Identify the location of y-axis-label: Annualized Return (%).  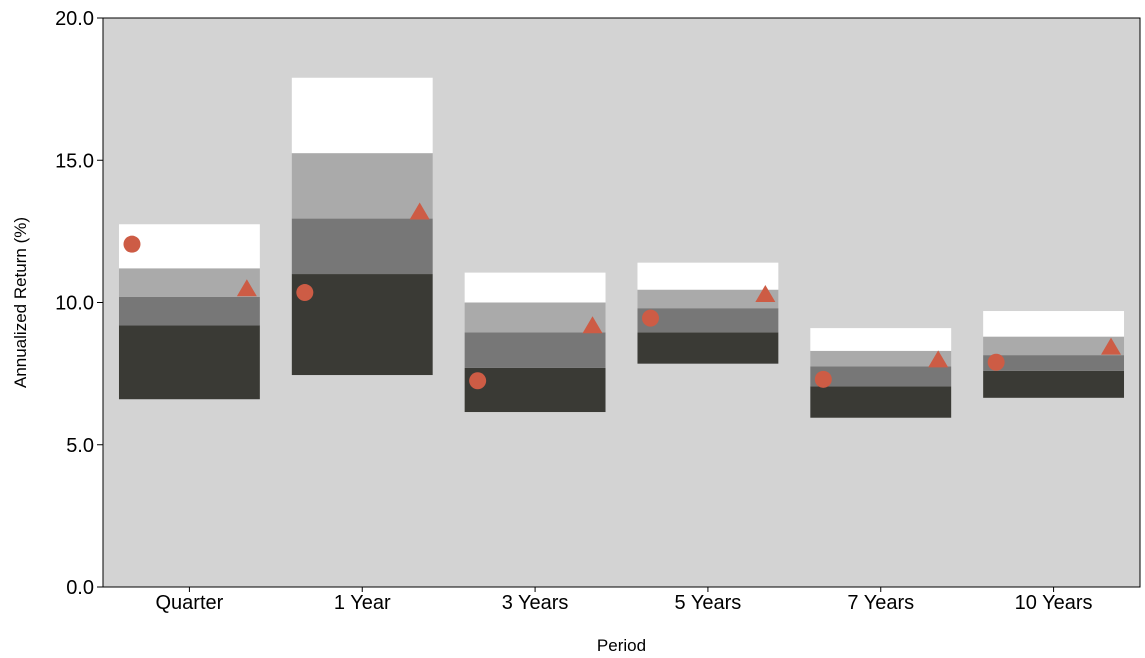
(20, 302).